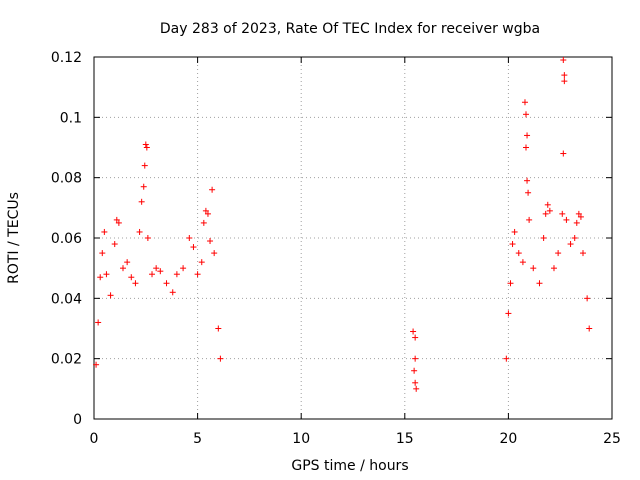  What do you see at coordinates (94, 439) in the screenshot?
I see `x-tick-label: 0` at bounding box center [94, 439].